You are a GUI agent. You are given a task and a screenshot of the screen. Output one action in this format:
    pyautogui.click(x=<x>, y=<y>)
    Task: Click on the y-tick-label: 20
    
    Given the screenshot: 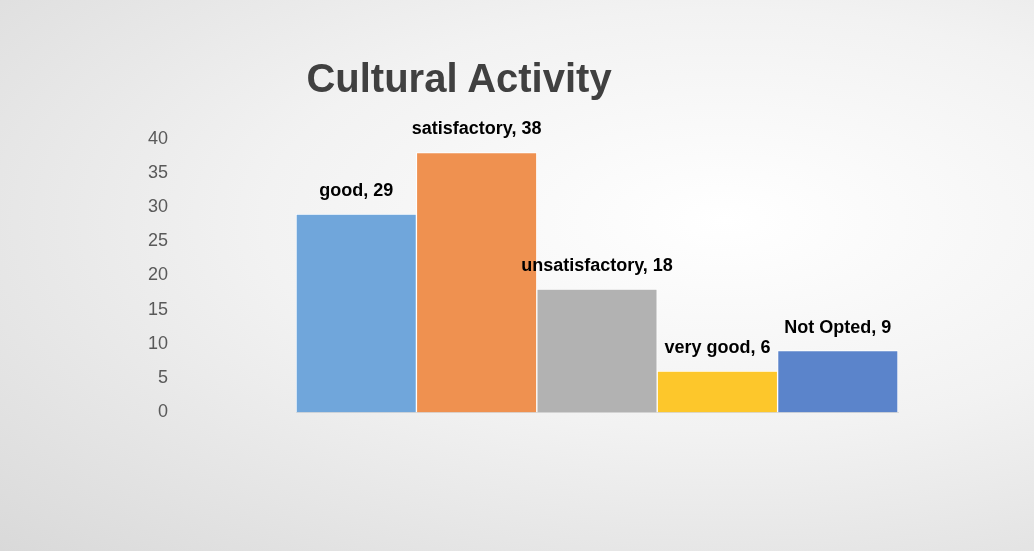 What is the action you would take?
    pyautogui.click(x=158, y=274)
    